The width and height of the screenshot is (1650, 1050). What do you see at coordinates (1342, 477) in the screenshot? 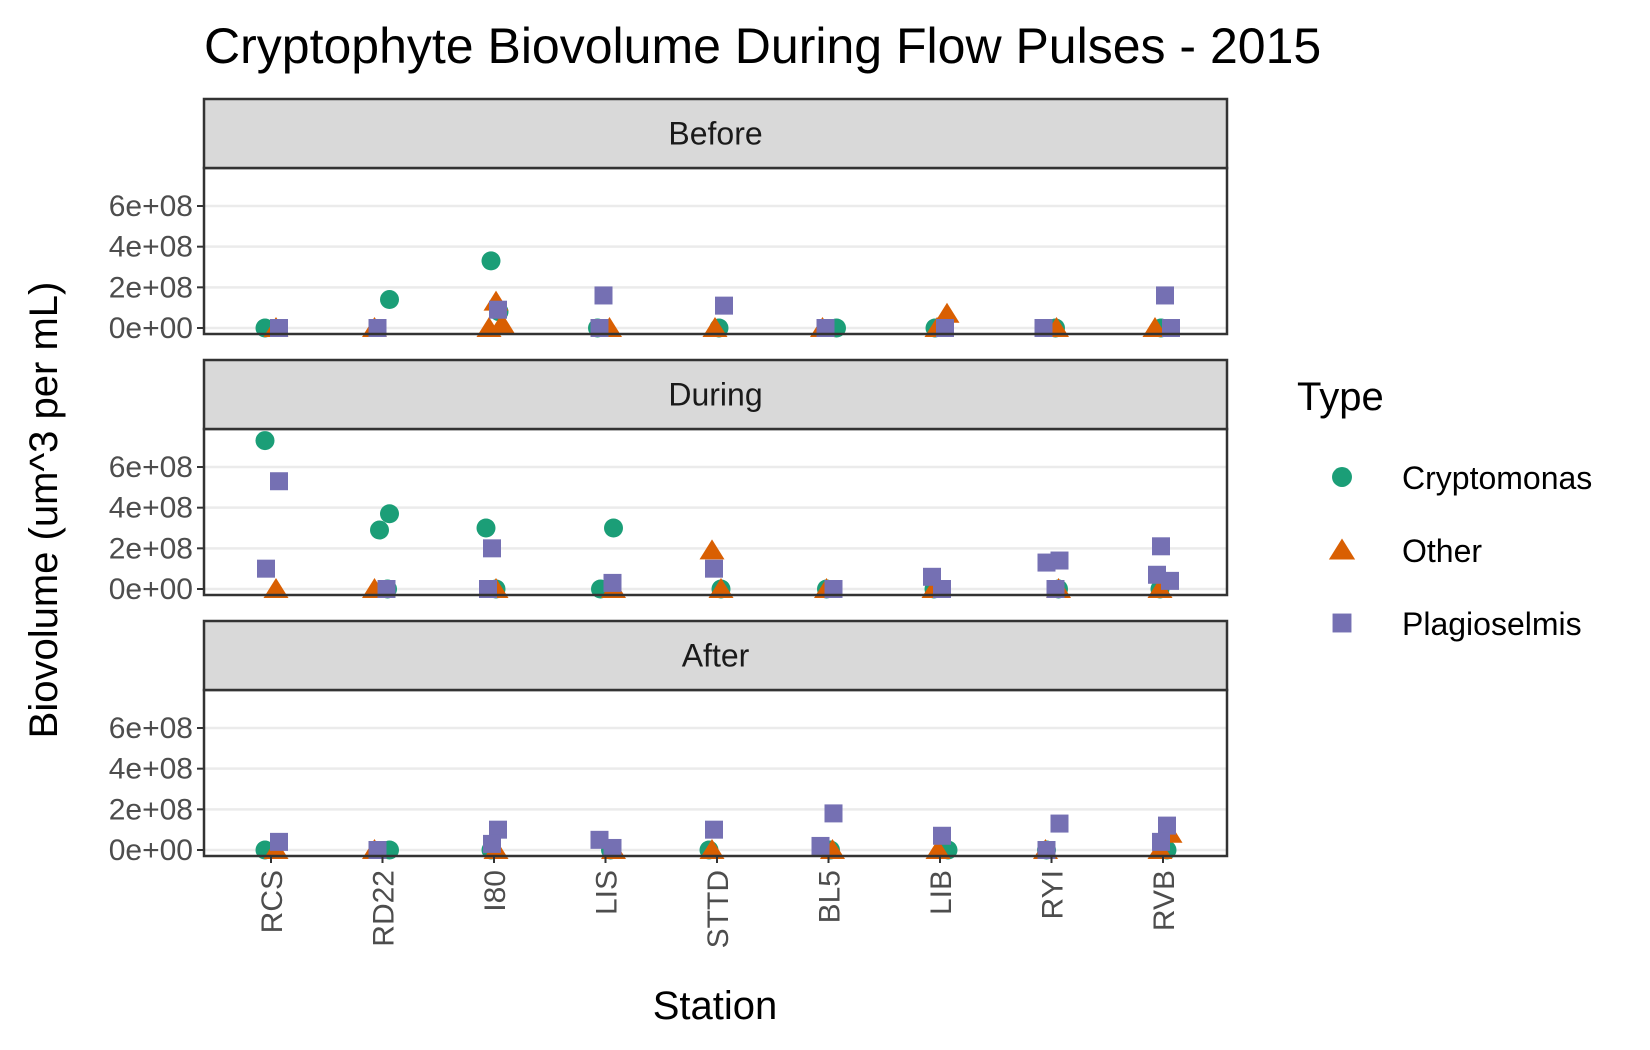
I see `legend-key-cryptomonas` at bounding box center [1342, 477].